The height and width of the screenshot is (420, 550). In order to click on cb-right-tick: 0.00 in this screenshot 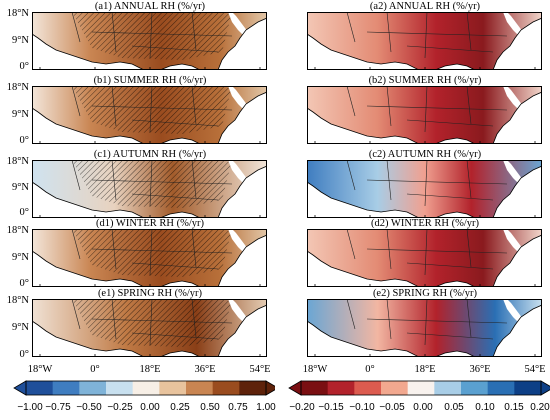, I will do `click(422, 407)`.